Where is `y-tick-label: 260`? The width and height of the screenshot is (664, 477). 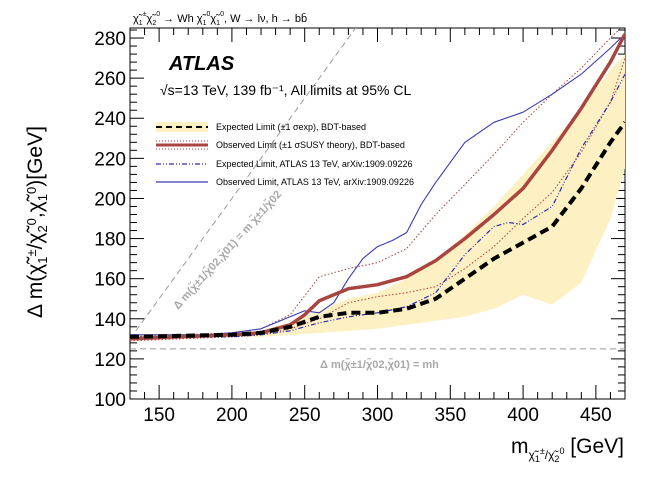
y-tick-label: 260 is located at coordinates (110, 79).